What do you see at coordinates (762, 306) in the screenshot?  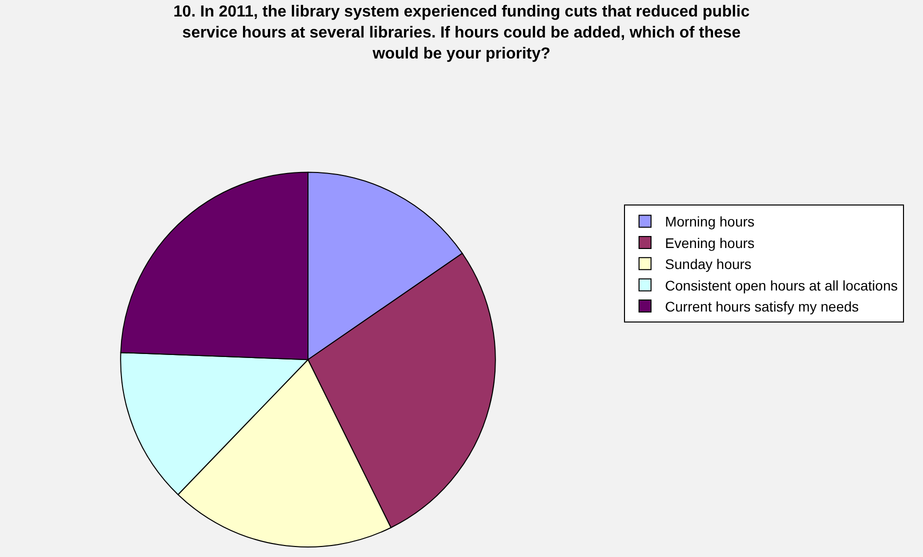 I see `legend-label: Current hours satisfy my needs` at bounding box center [762, 306].